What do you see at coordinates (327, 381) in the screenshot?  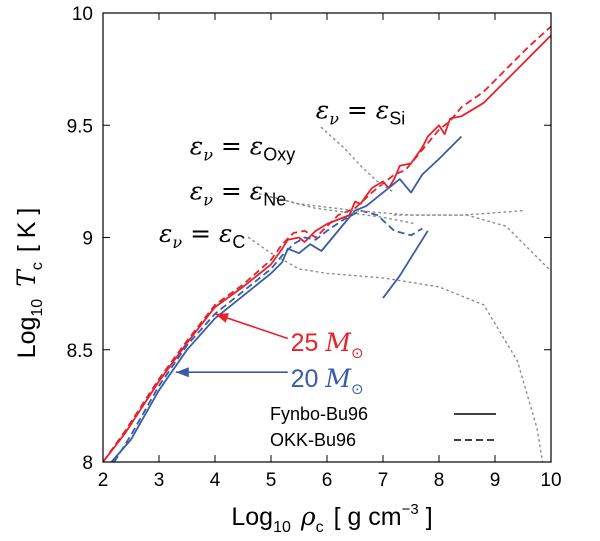 I see `mass-label-1: 20 M⊙` at bounding box center [327, 381].